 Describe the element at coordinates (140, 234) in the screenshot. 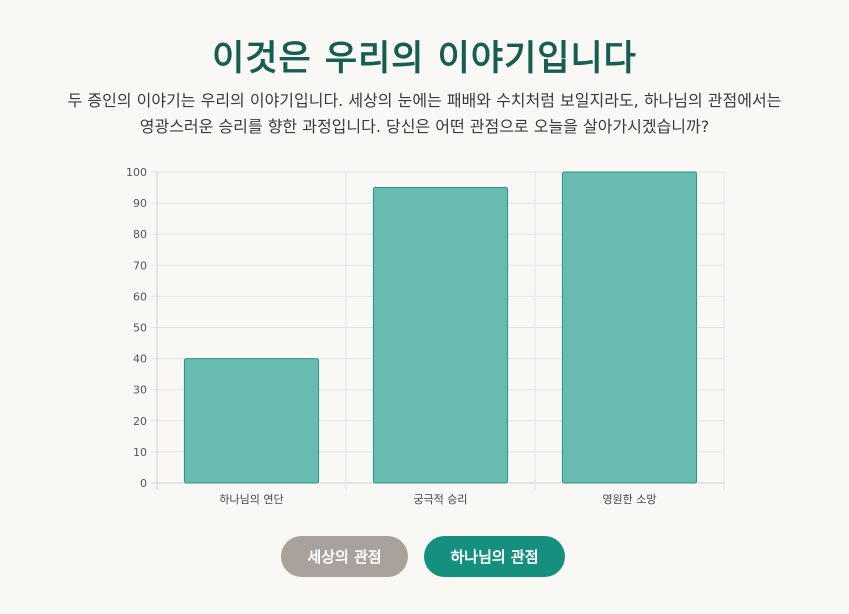

I see `y-tick-label: 80` at that location.